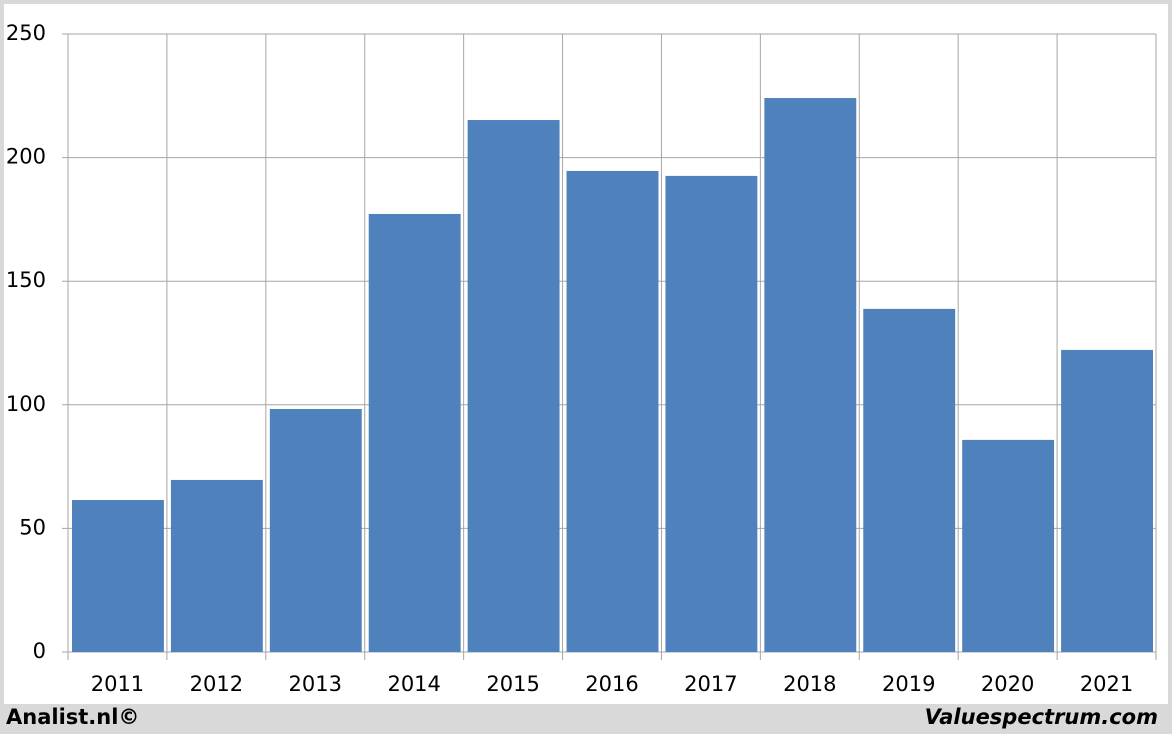 This screenshot has height=734, width=1172. I want to click on x-tick-label: 2014, so click(413, 684).